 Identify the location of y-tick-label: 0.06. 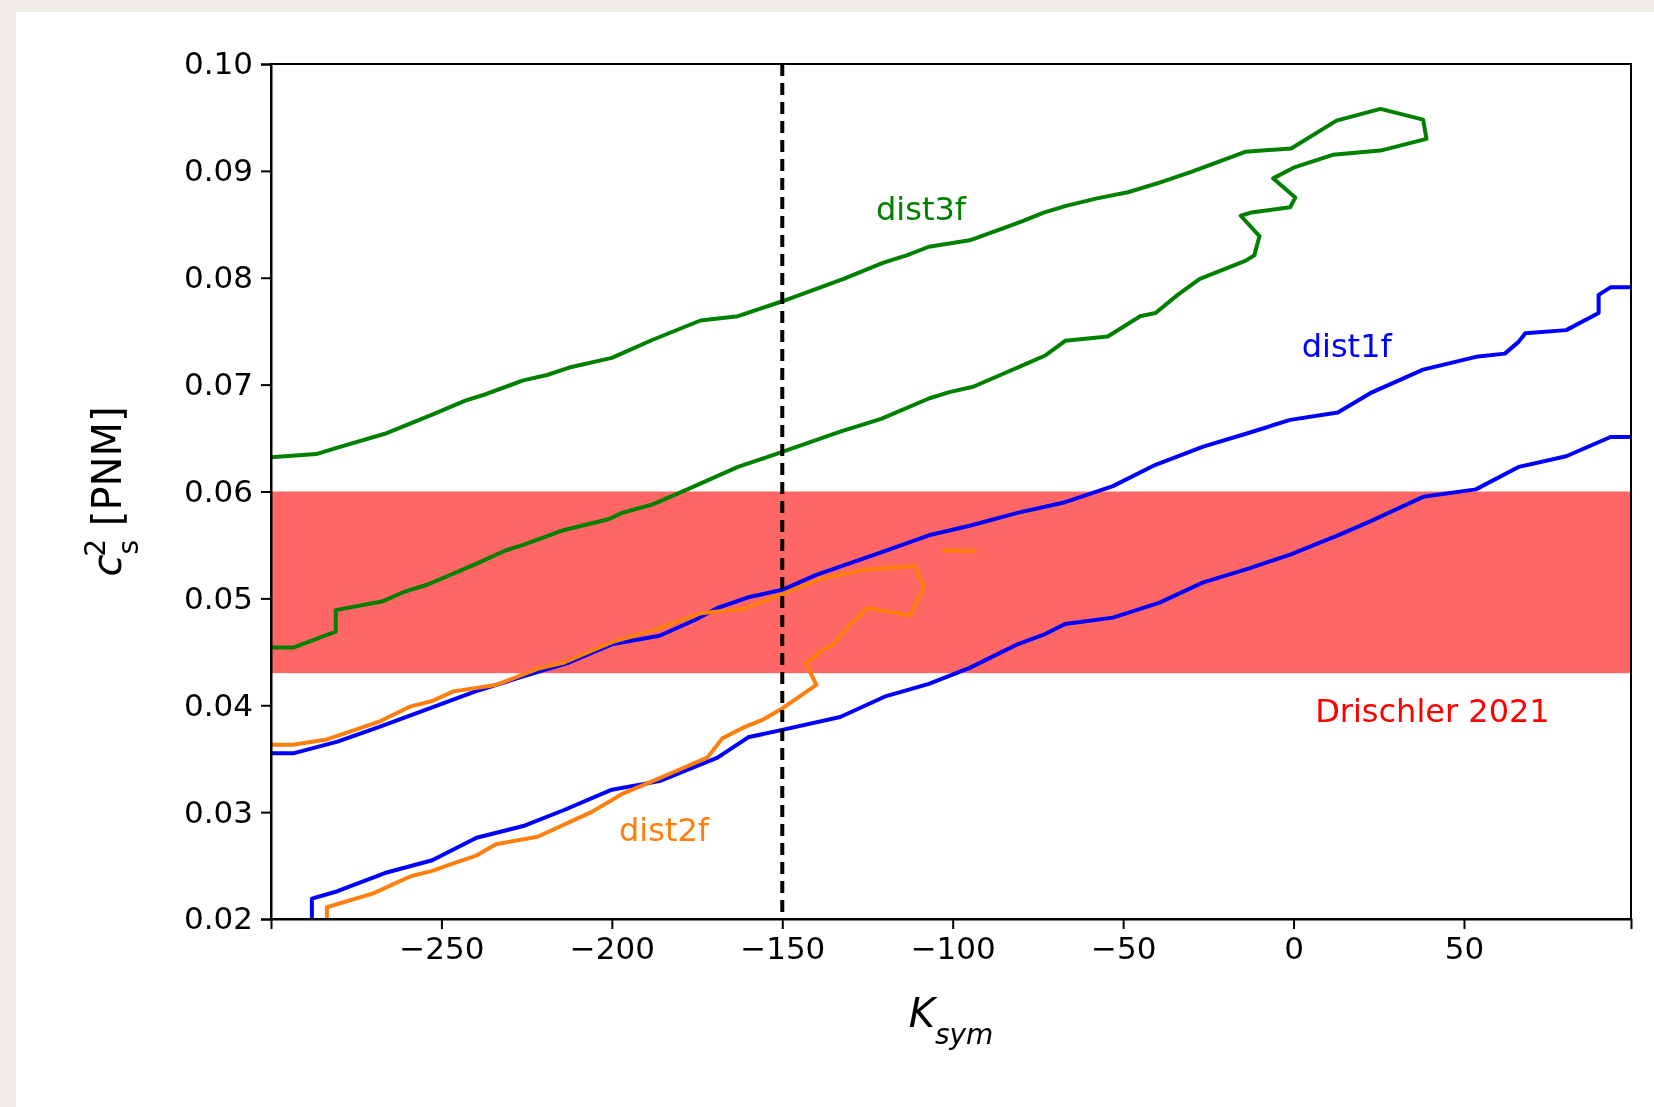
(218, 490).